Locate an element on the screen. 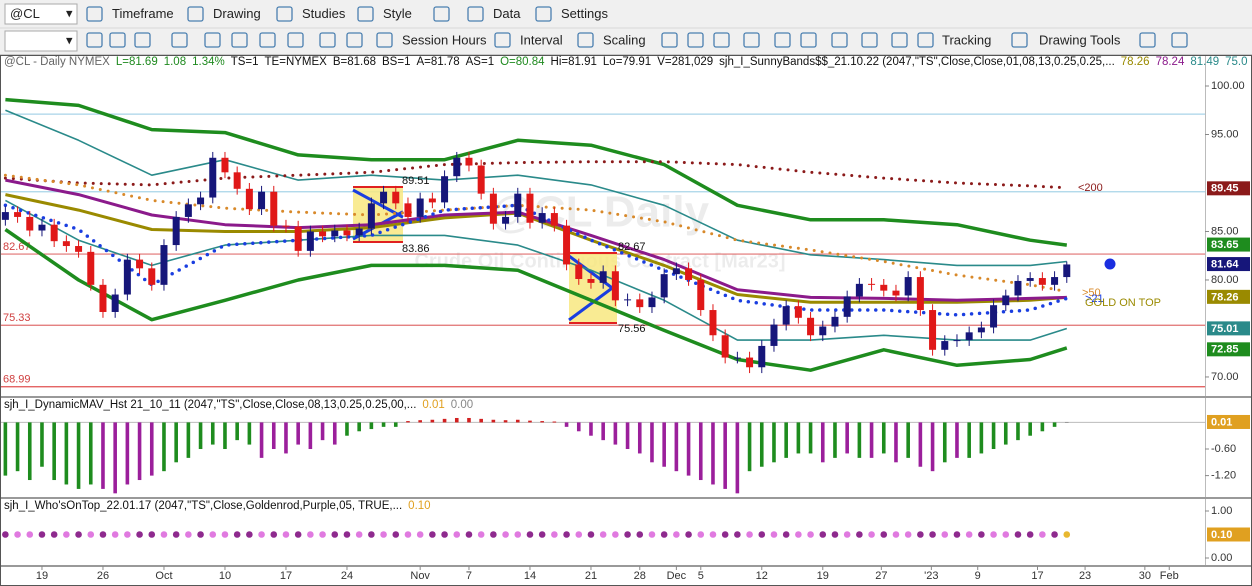 The height and width of the screenshot is (586, 1252). axis-bg is located at coordinates (1228, 311).